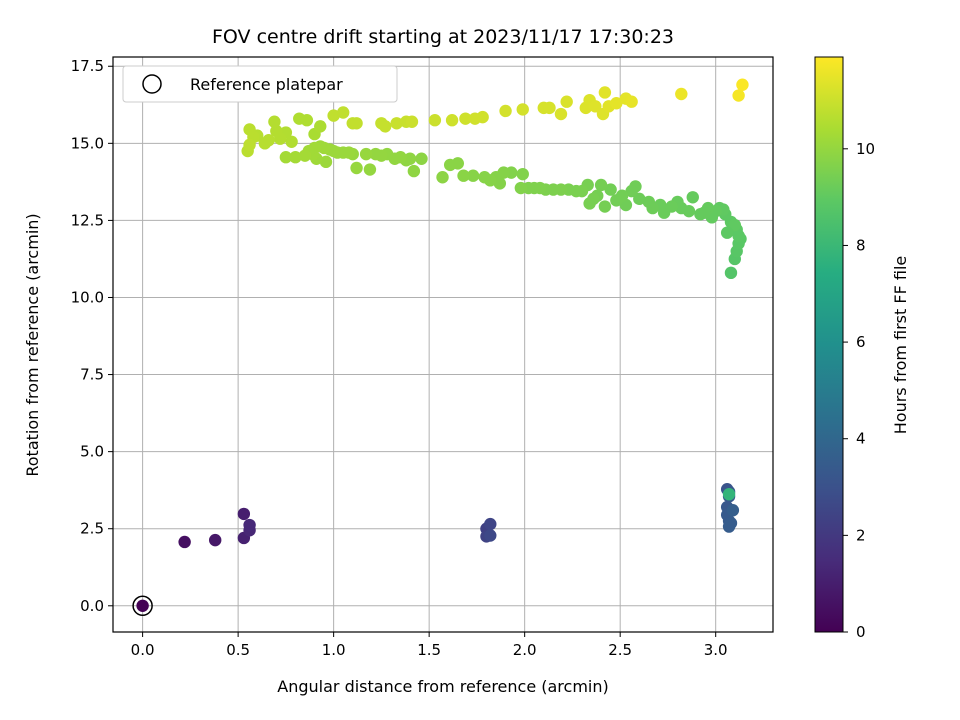 The height and width of the screenshot is (720, 960). I want to click on x-tick-label: 0.0, so click(143, 650).